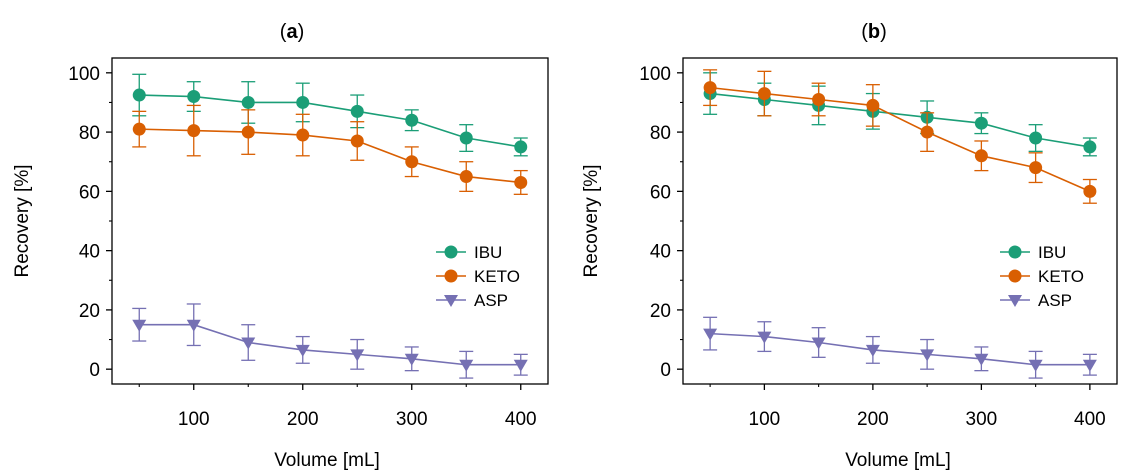 This screenshot has width=1128, height=473. I want to click on panel-label-letter: a, so click(292, 32).